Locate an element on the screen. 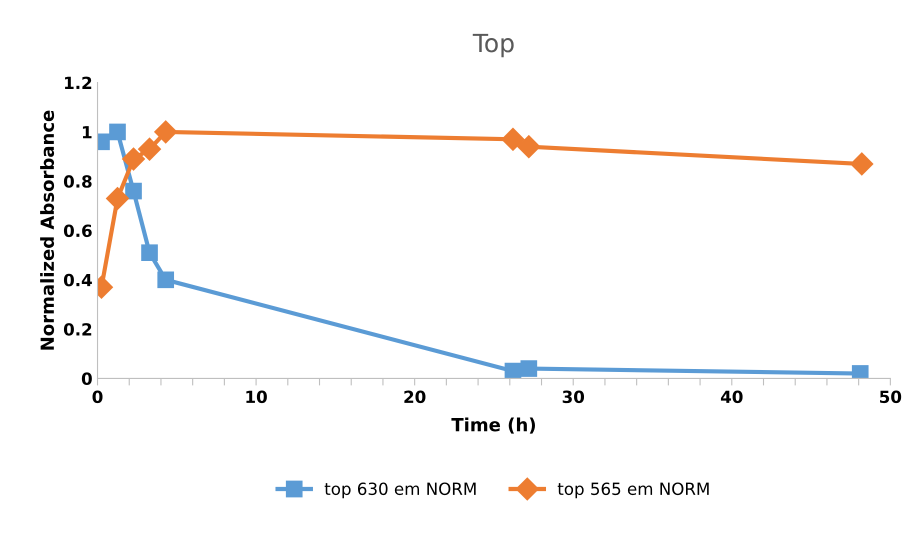 The image size is (903, 533). y-tick-label: 0.4 is located at coordinates (78, 280).